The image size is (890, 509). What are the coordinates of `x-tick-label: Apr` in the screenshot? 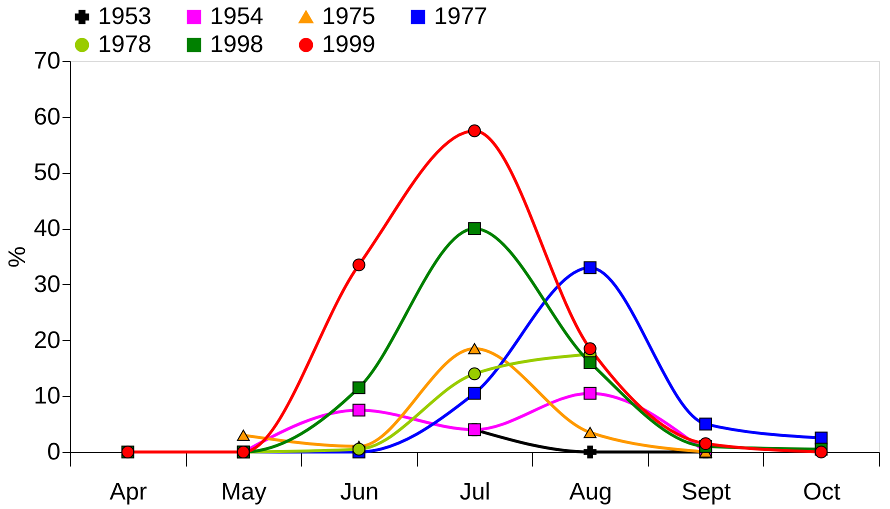 It's located at (128, 492).